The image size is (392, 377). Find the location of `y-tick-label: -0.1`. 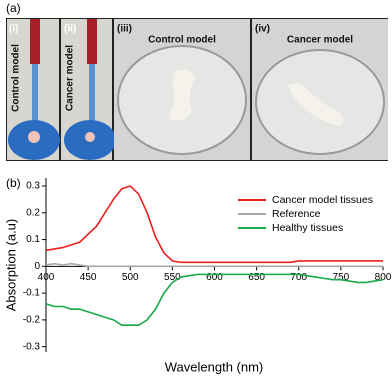

y-tick-label: -0.1 is located at coordinates (32, 293).